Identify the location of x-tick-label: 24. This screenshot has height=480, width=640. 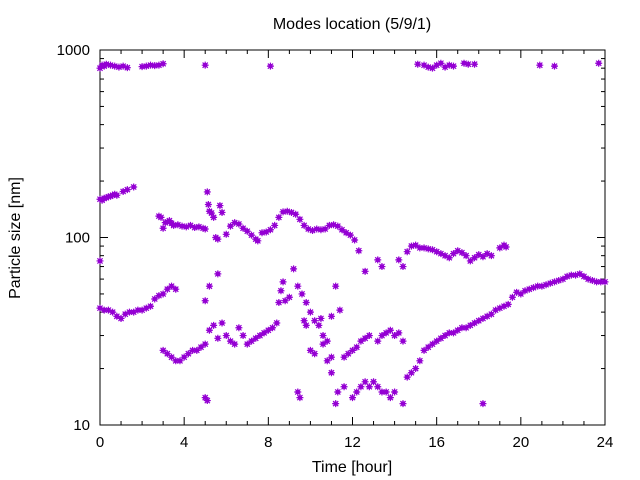
(605, 442).